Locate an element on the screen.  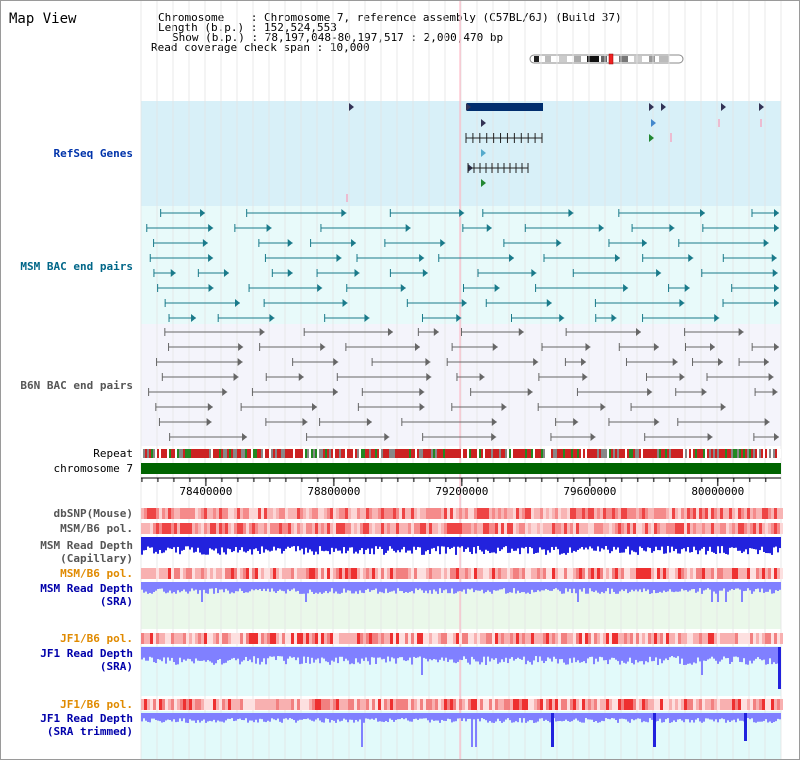
track-label-chromosome: chromosome 7 is located at coordinates (93, 468).